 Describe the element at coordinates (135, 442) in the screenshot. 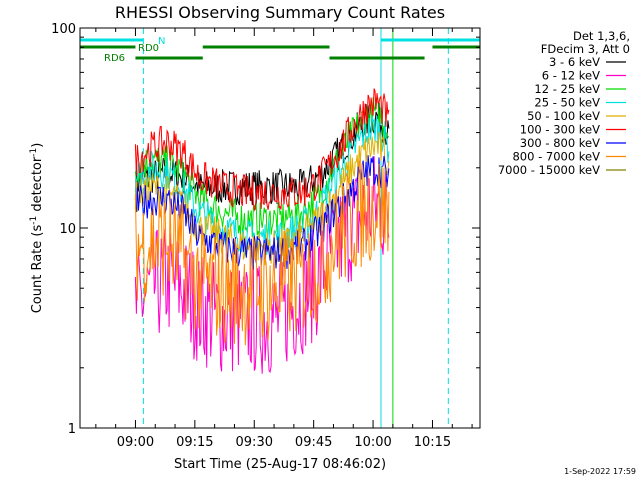

I see `x-tick-label: 09:00` at that location.